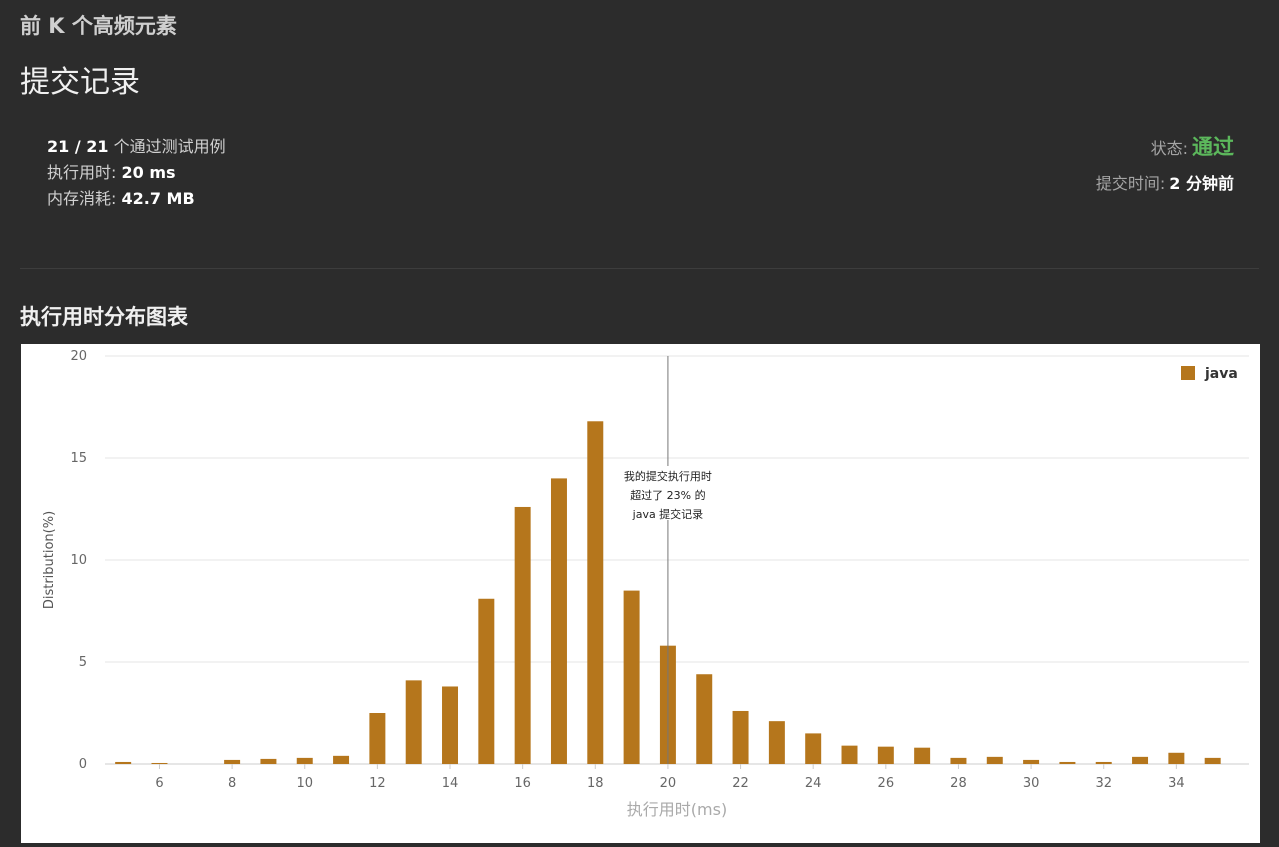 This screenshot has width=1279, height=847. I want to click on testcases-line: 21 / 21 个通过测试用例, so click(136, 147).